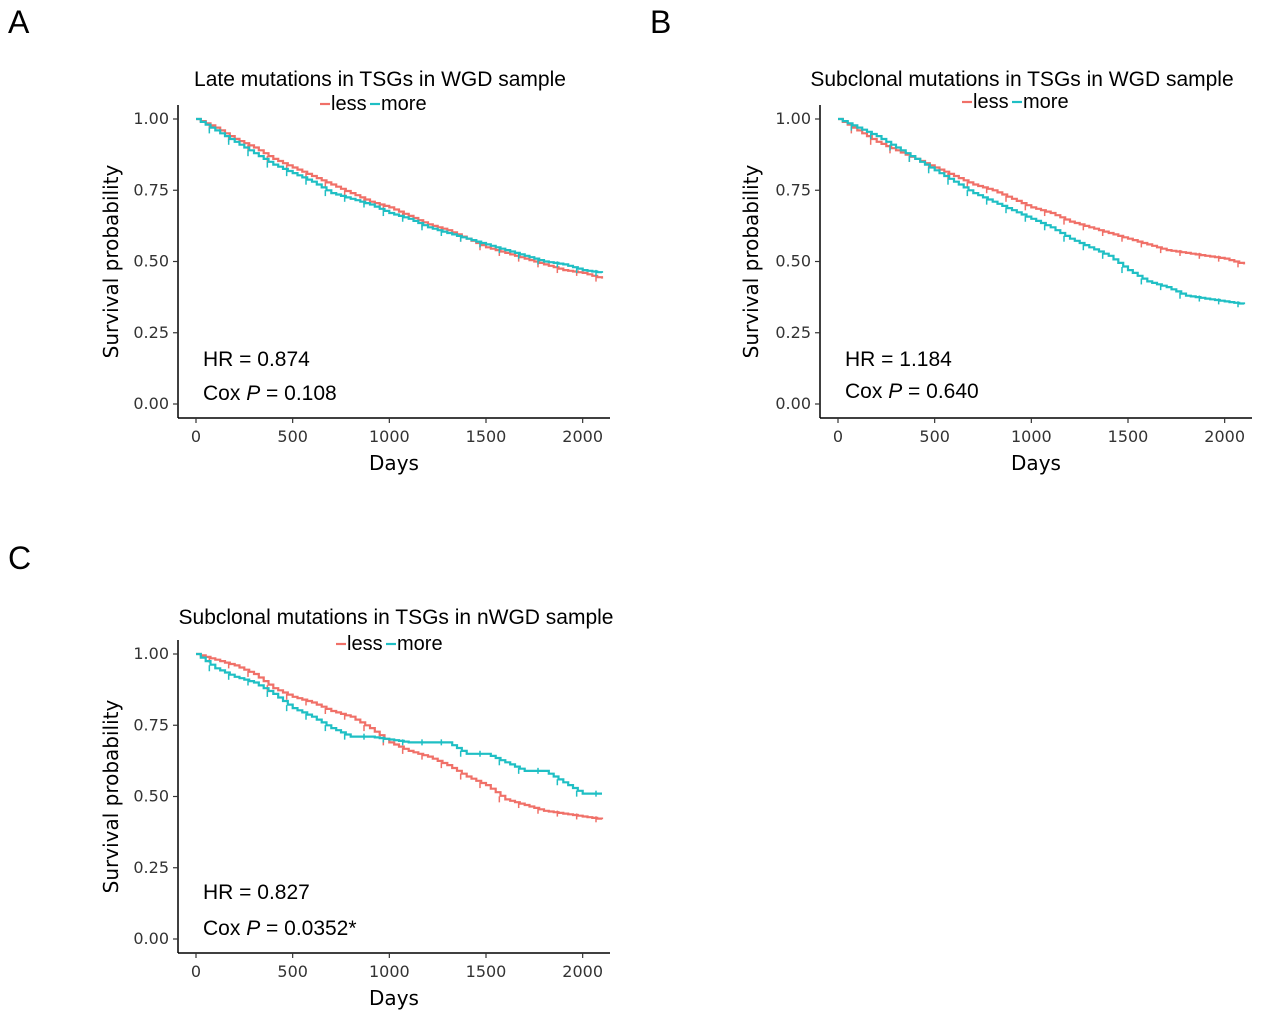 The height and width of the screenshot is (1012, 1278). What do you see at coordinates (256, 892) in the screenshot?
I see `hr-annotation: HR = 0.827` at bounding box center [256, 892].